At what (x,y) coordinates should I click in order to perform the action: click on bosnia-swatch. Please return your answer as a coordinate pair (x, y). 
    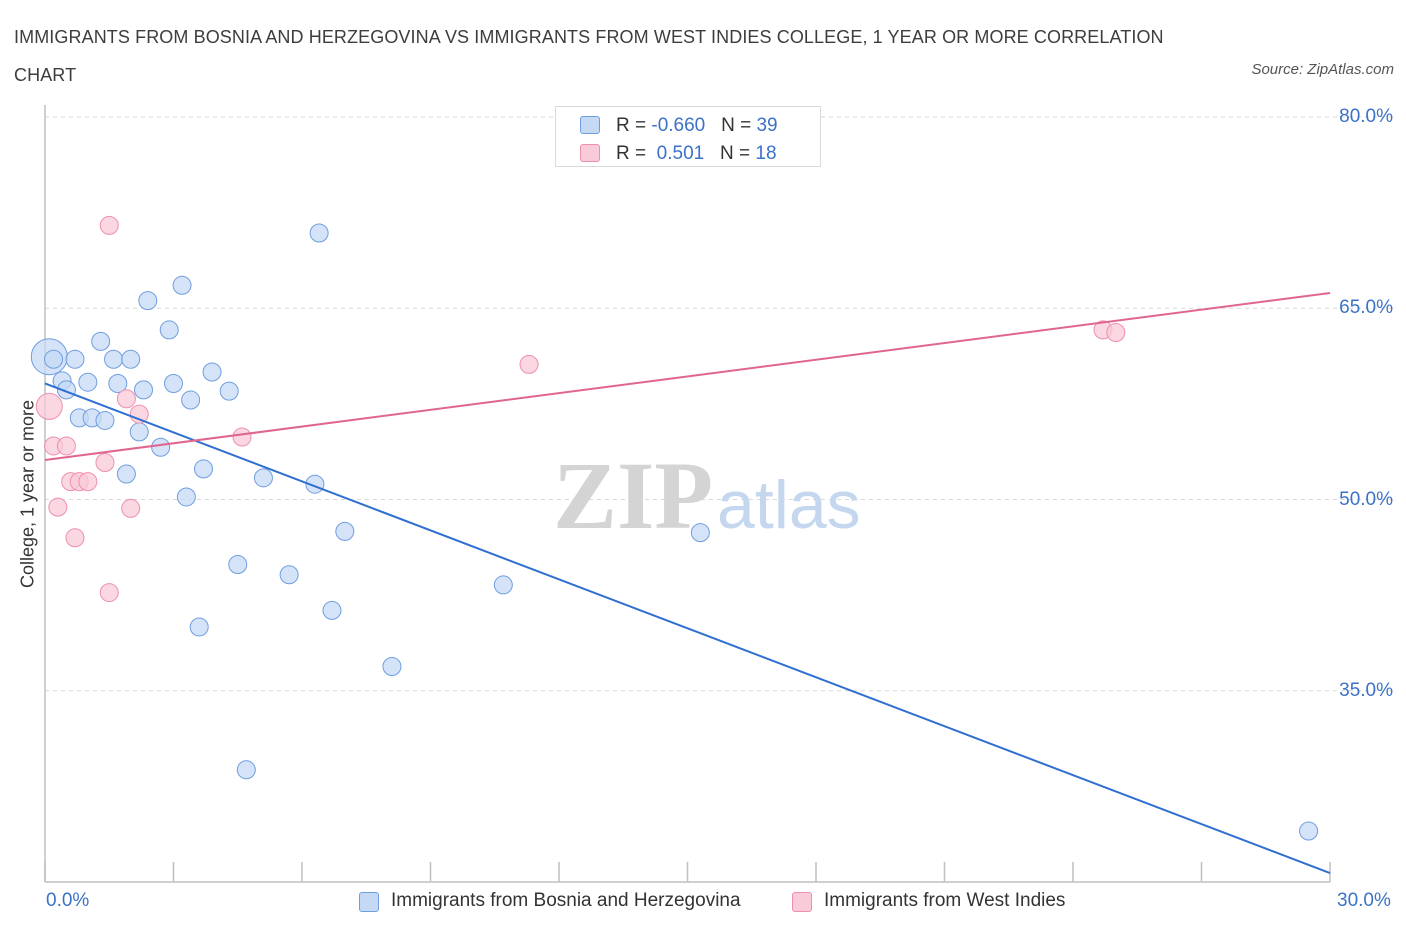
    Looking at the image, I should click on (590, 125).